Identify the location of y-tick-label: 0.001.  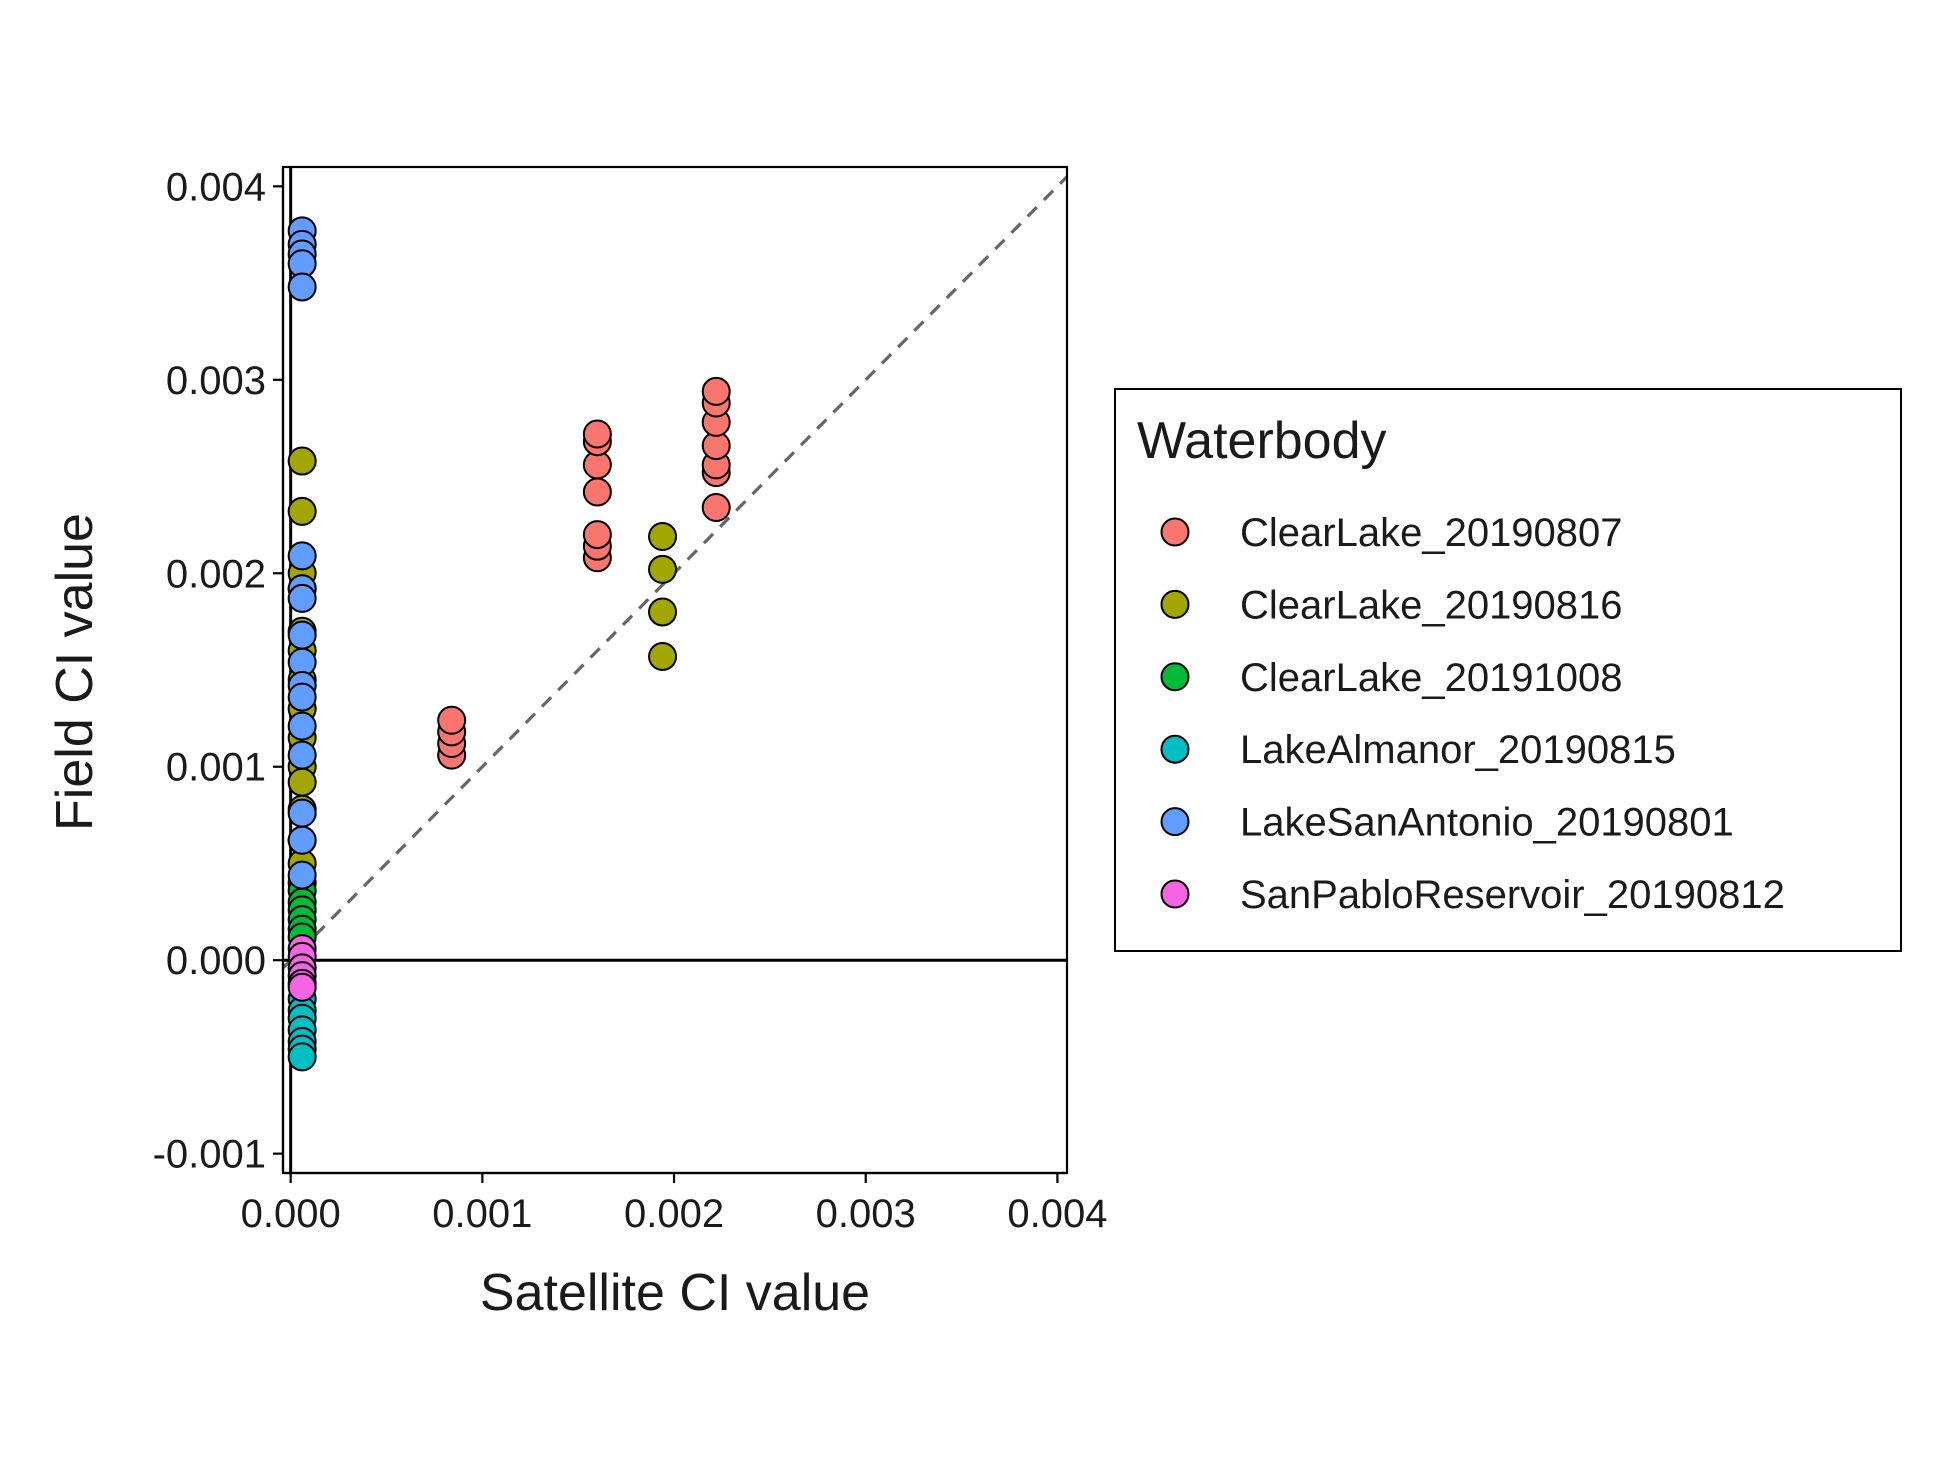
(216, 768).